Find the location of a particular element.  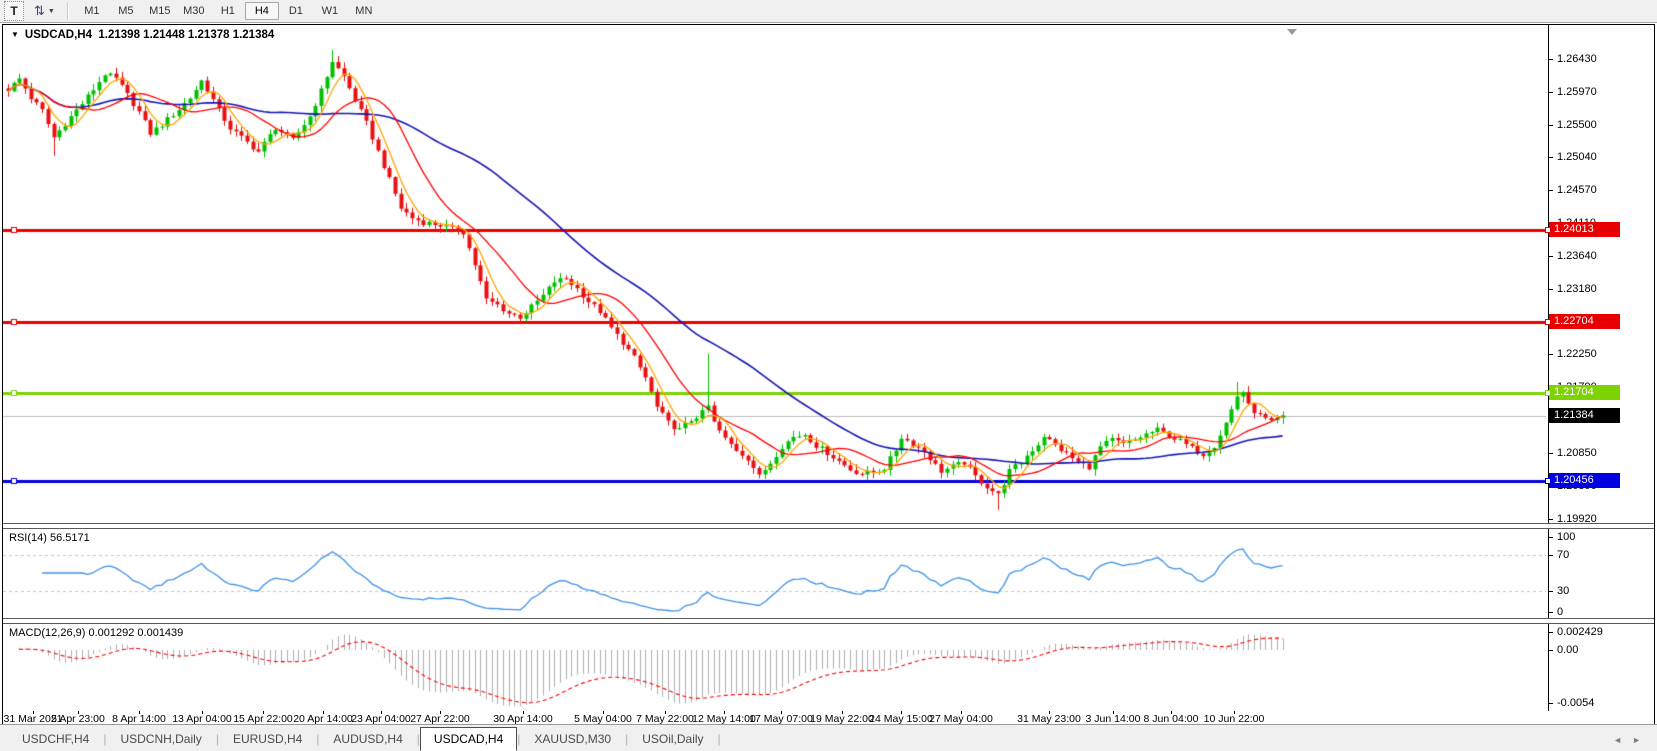

macd-axis: 0.002429 0.00 -0.0054 is located at coordinates (1601, 667).